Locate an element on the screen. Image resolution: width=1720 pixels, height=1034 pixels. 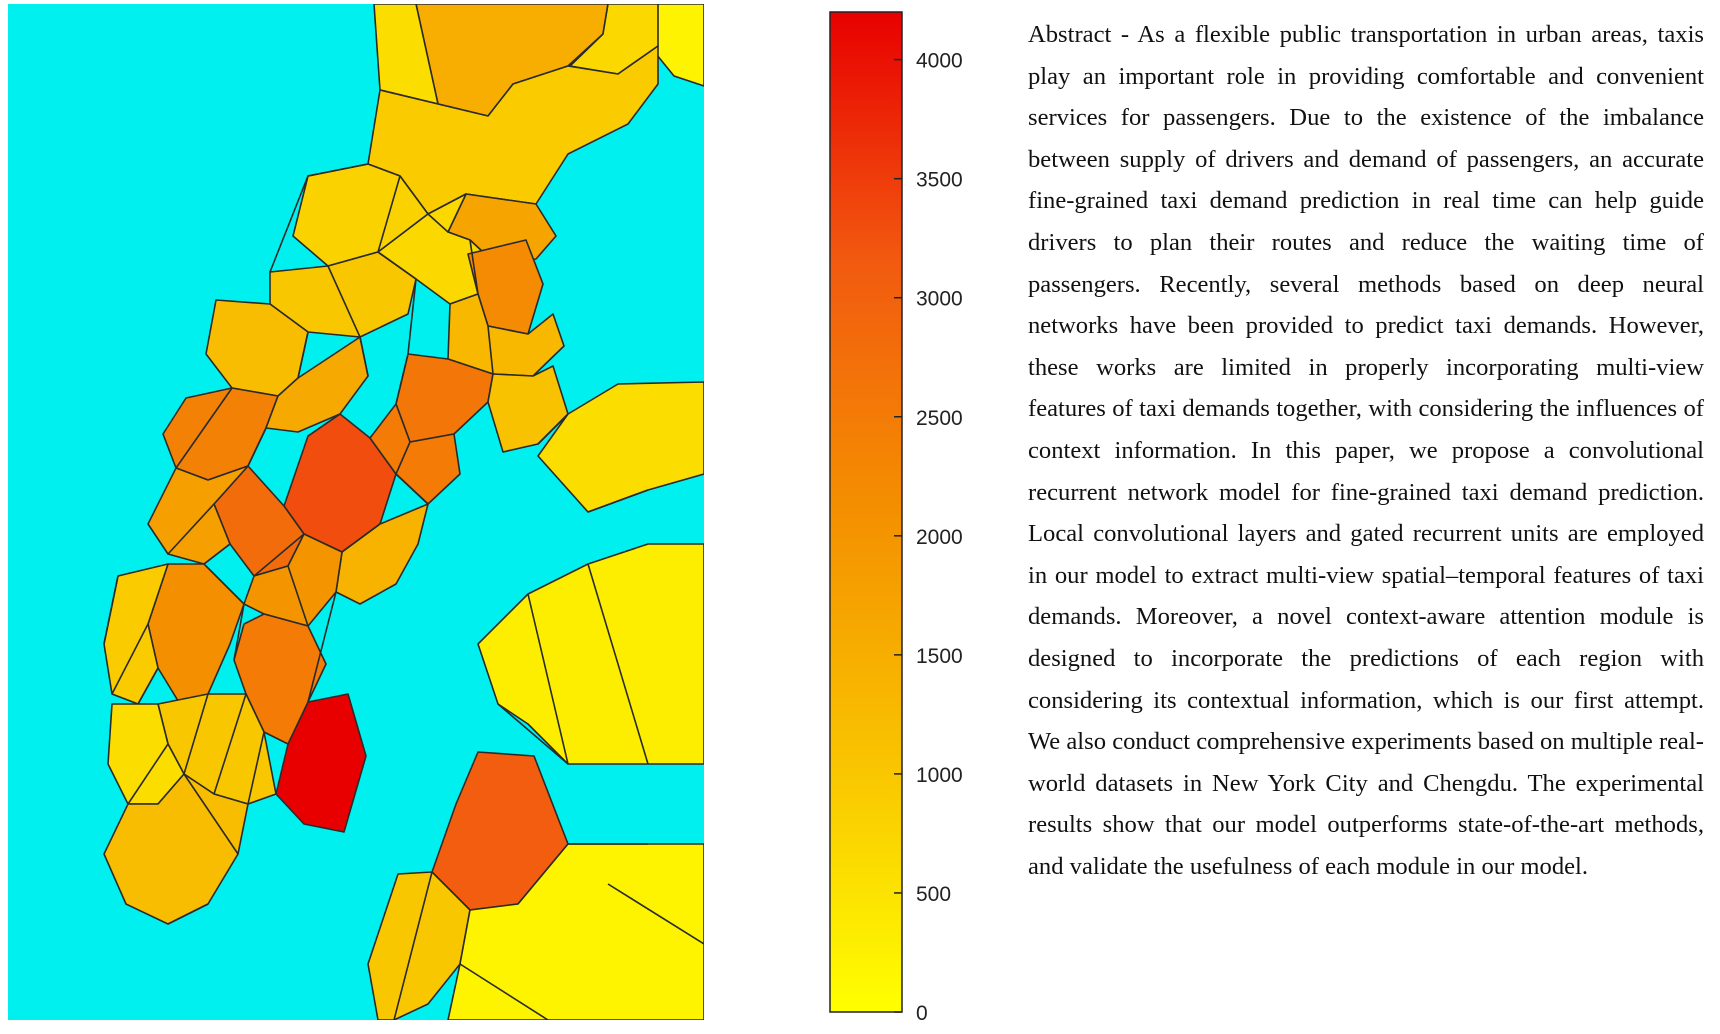
colorbar-tick-label: 1500 is located at coordinates (939, 656).